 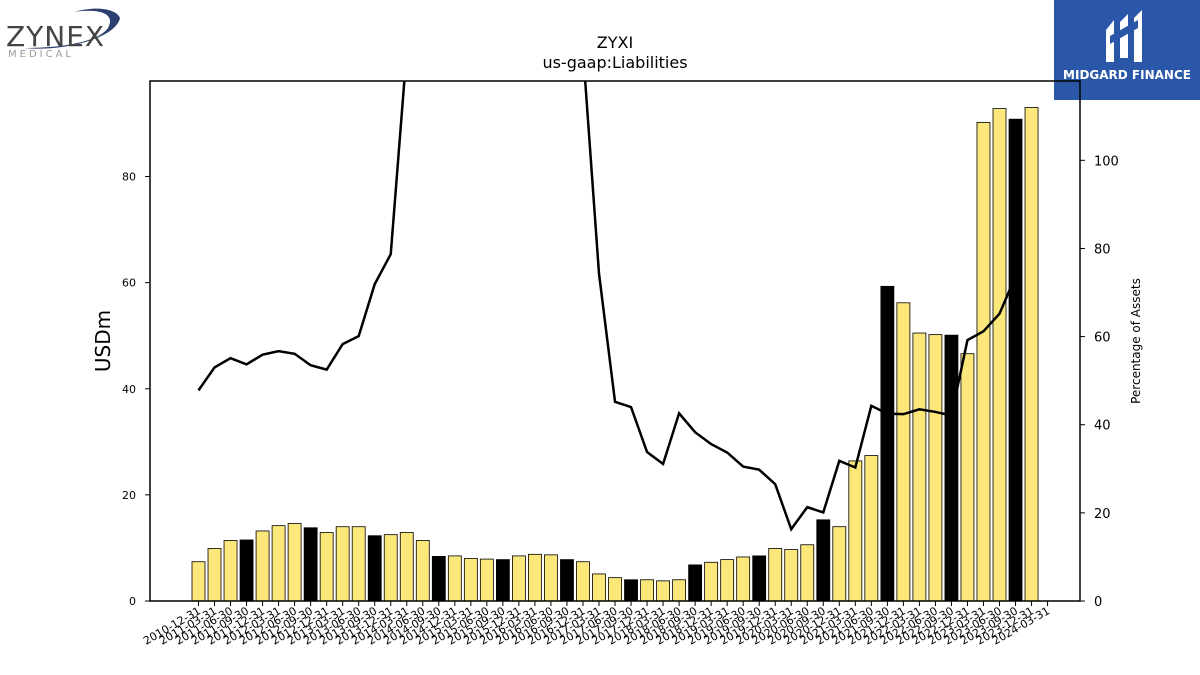 I want to click on y2-tick-label: 40, so click(x=1102, y=426).